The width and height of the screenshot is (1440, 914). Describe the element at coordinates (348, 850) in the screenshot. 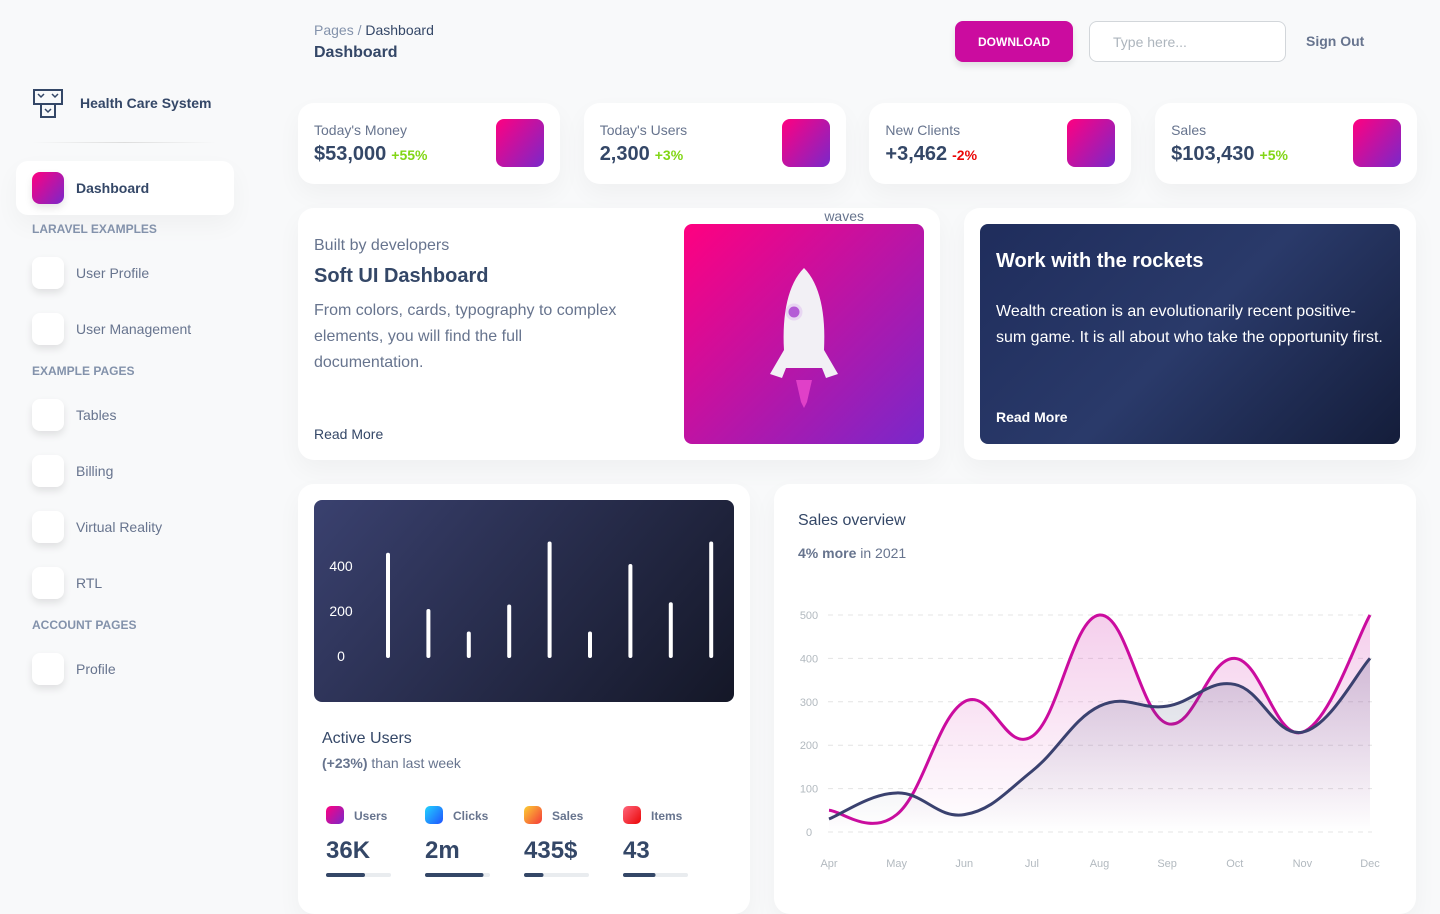

I see `mini-stat-value: 36K` at that location.